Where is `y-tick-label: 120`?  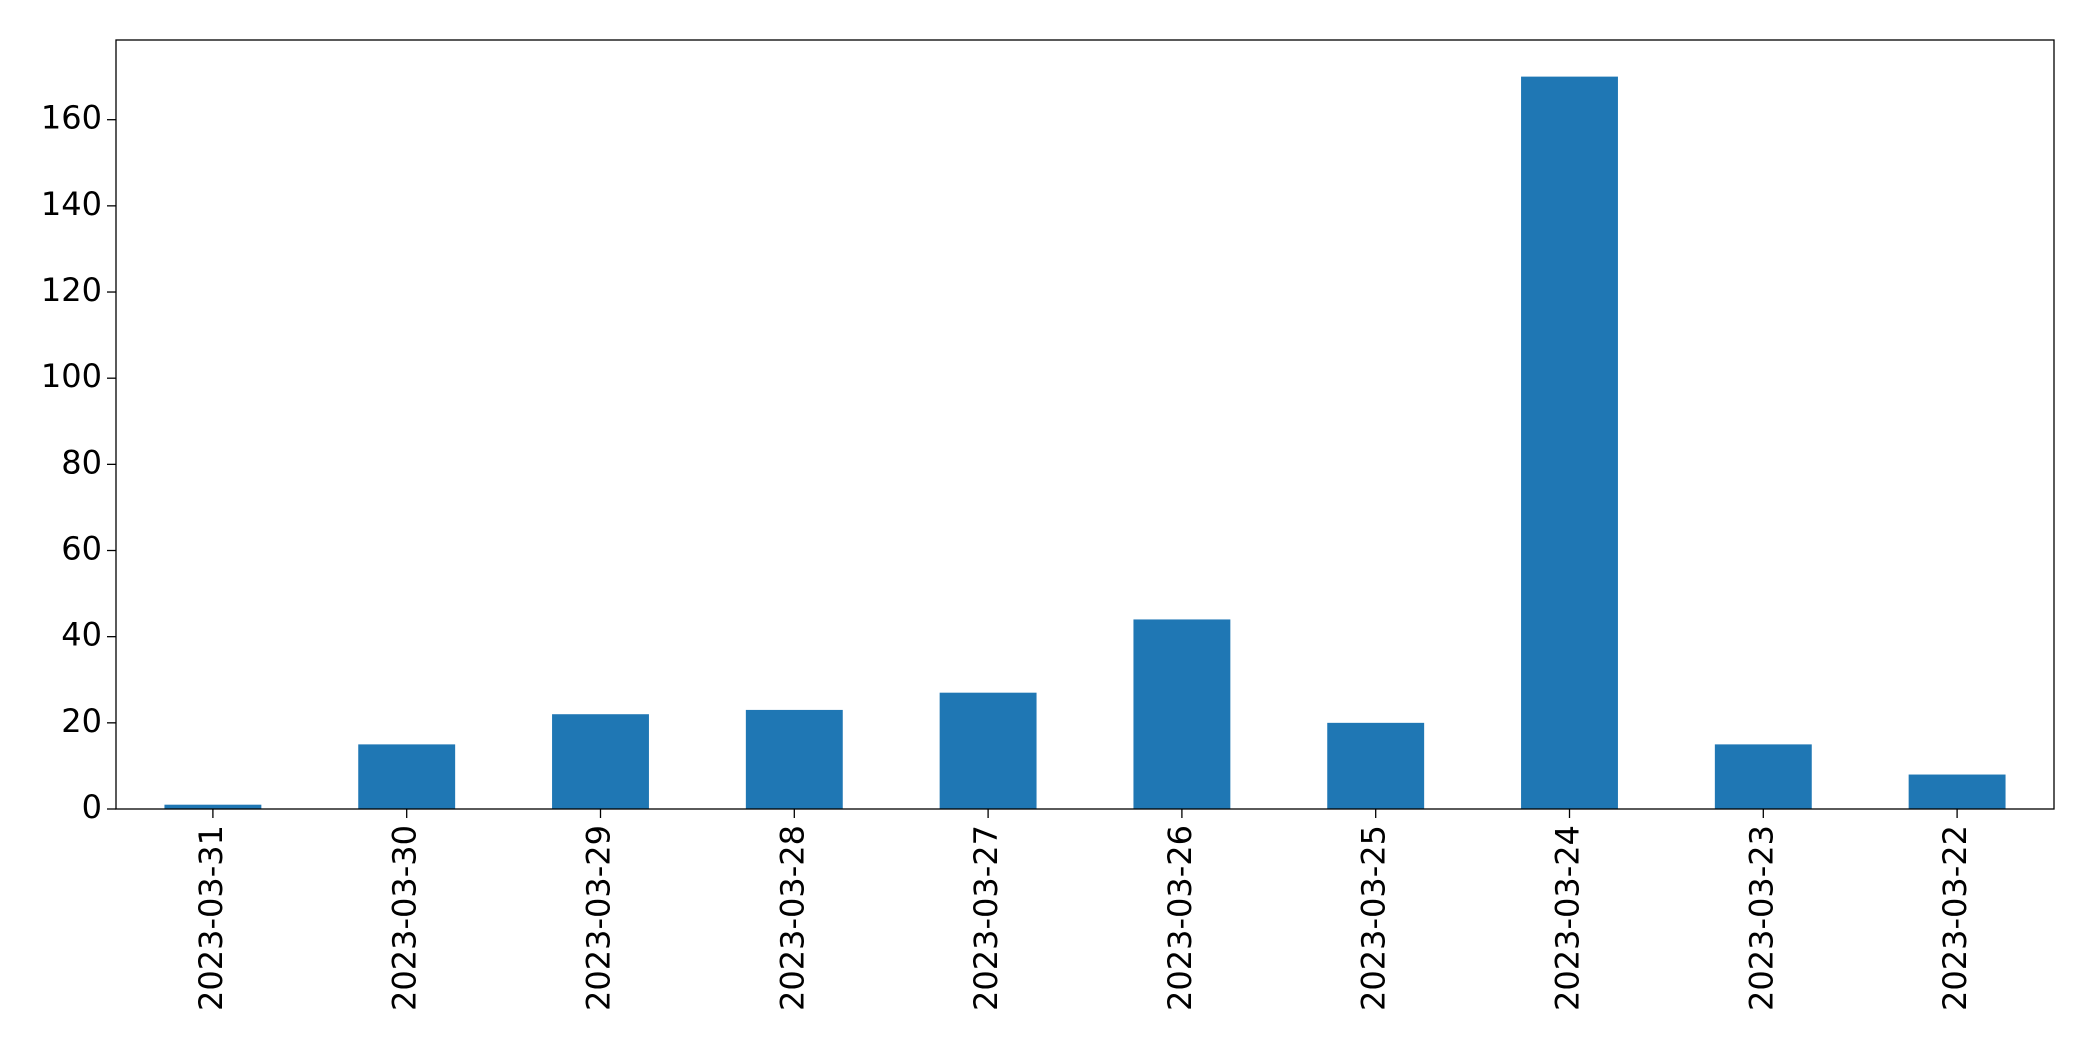 y-tick-label: 120 is located at coordinates (71, 290).